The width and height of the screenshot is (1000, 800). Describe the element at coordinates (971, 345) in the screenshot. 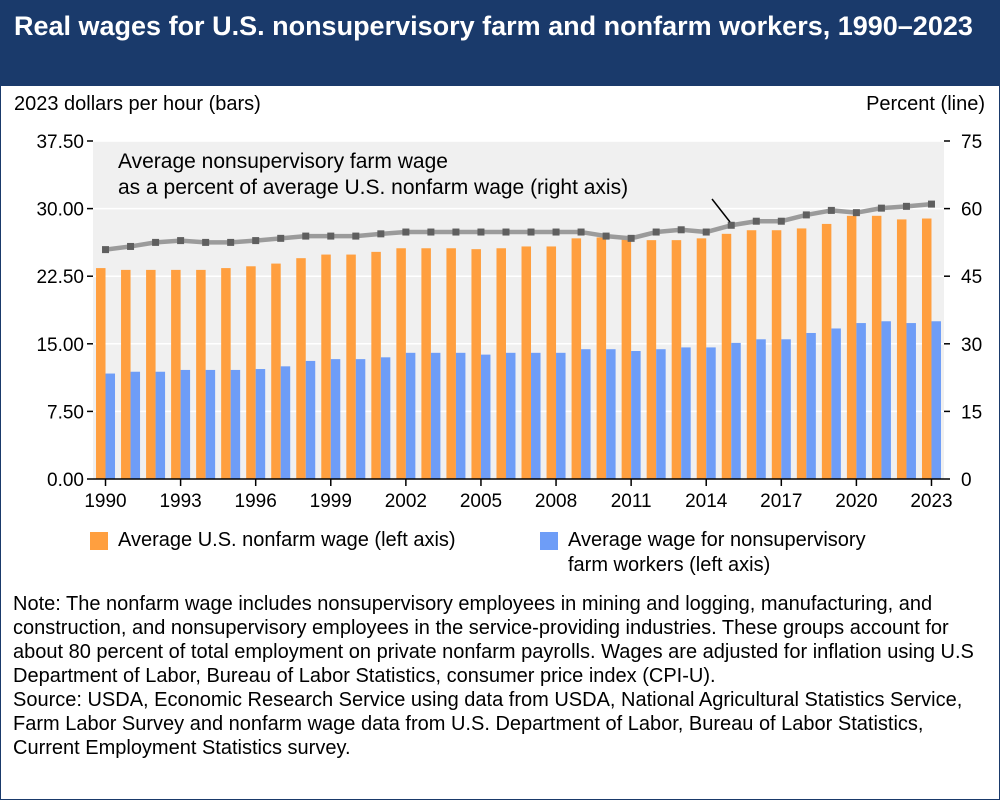

I see `right-tick-label: 30` at that location.